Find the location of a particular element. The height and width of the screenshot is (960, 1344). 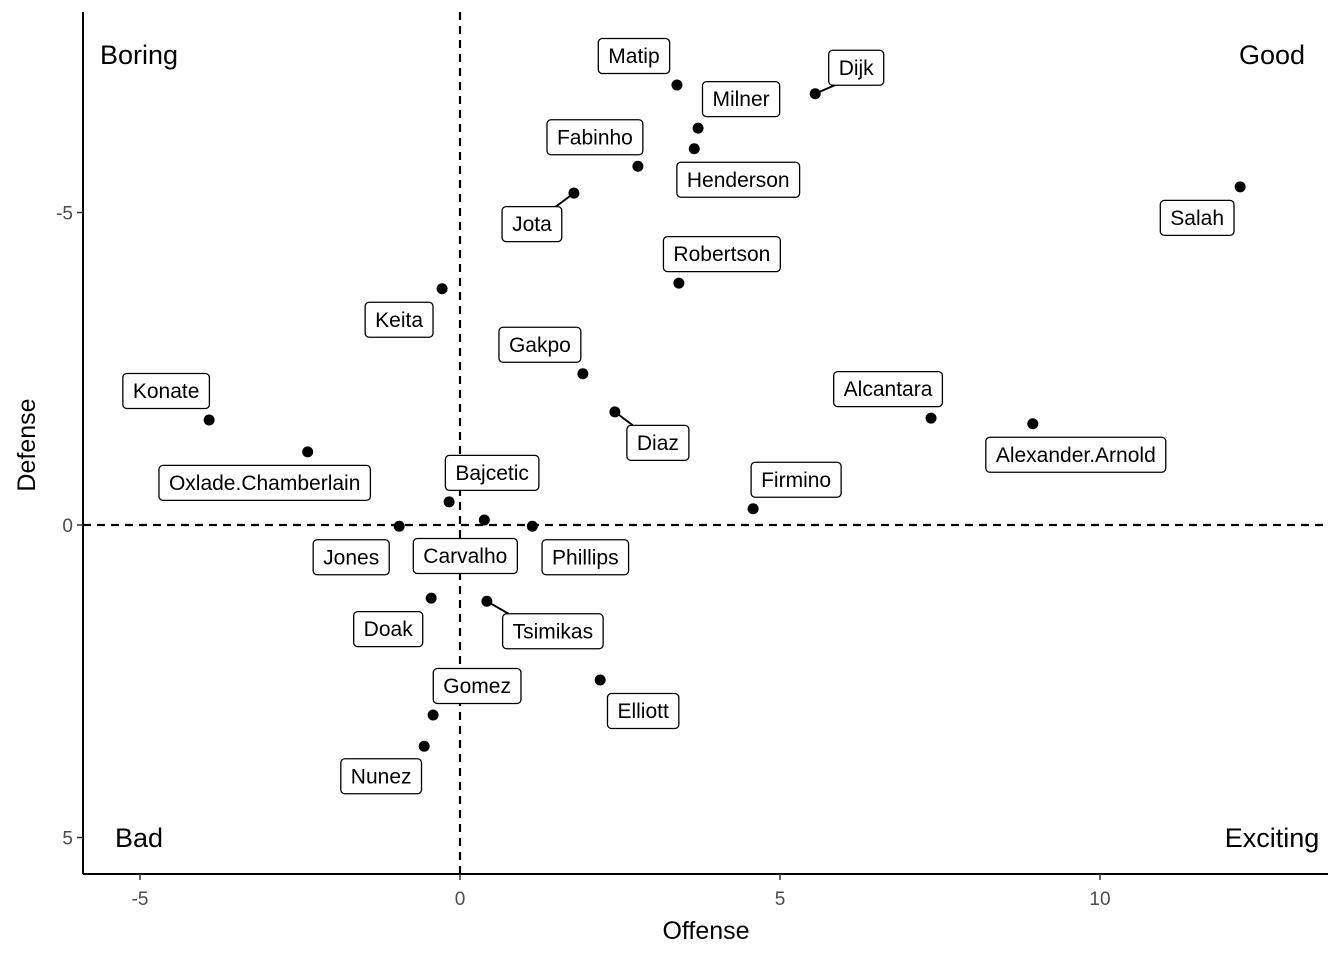

point-label-text: Oxlade.Chamberlain is located at coordinates (264, 483).